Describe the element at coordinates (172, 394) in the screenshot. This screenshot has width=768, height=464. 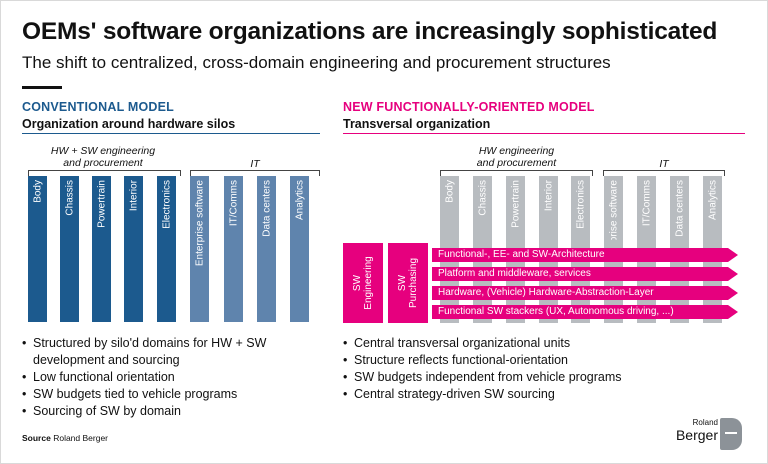
I see `conventional-bullet-item: SW budgets tied to vehicle programs` at that location.